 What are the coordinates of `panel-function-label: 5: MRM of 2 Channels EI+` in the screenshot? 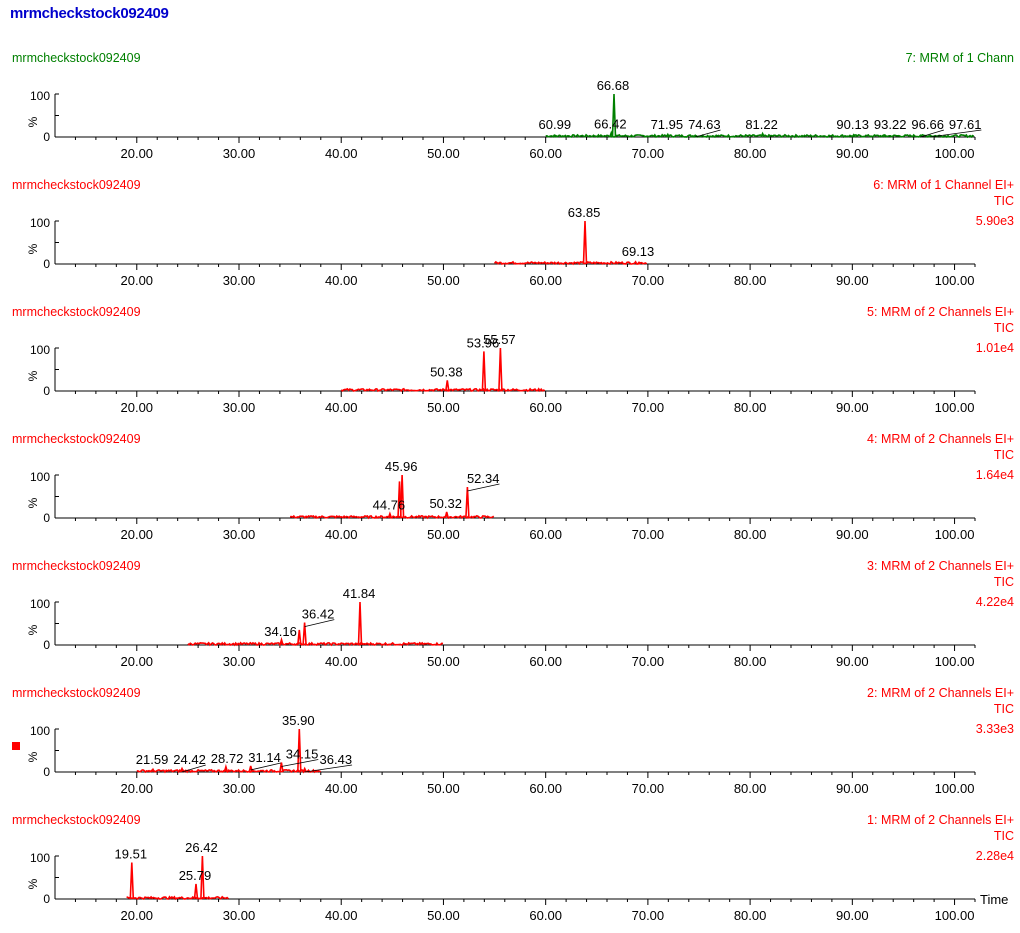 It's located at (940, 312).